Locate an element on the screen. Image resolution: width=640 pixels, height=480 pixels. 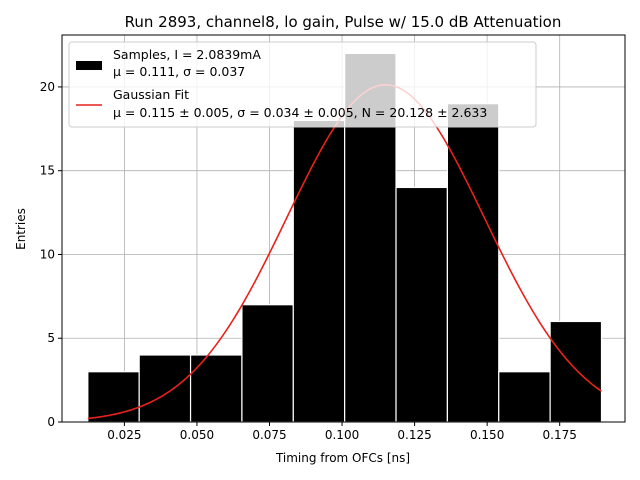
x-axis-ticks: 0.025 0.050 0.075 0.100 0.125 0.150 0.175 is located at coordinates (342, 432).